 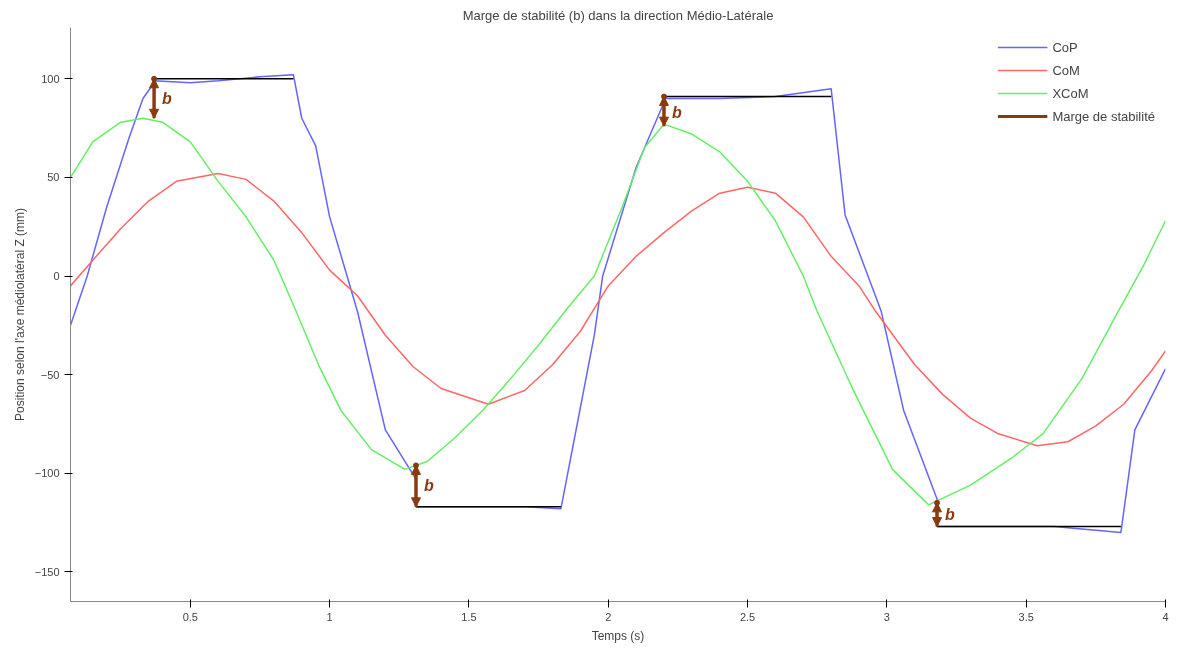 I want to click on y-tick-label: 50, so click(x=53, y=177).